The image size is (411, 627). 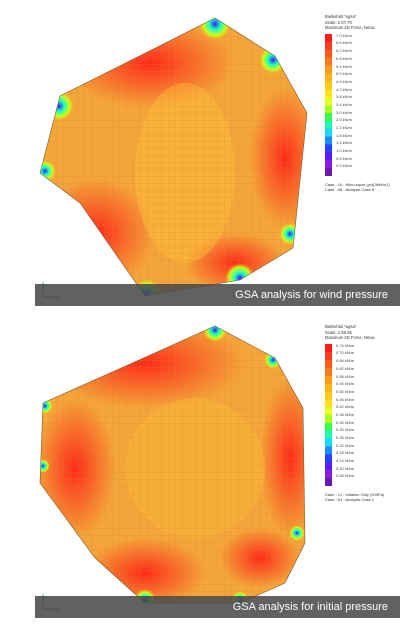 What do you see at coordinates (345, 368) in the screenshot?
I see `legend-tick: 0.62 kN/m` at bounding box center [345, 368].